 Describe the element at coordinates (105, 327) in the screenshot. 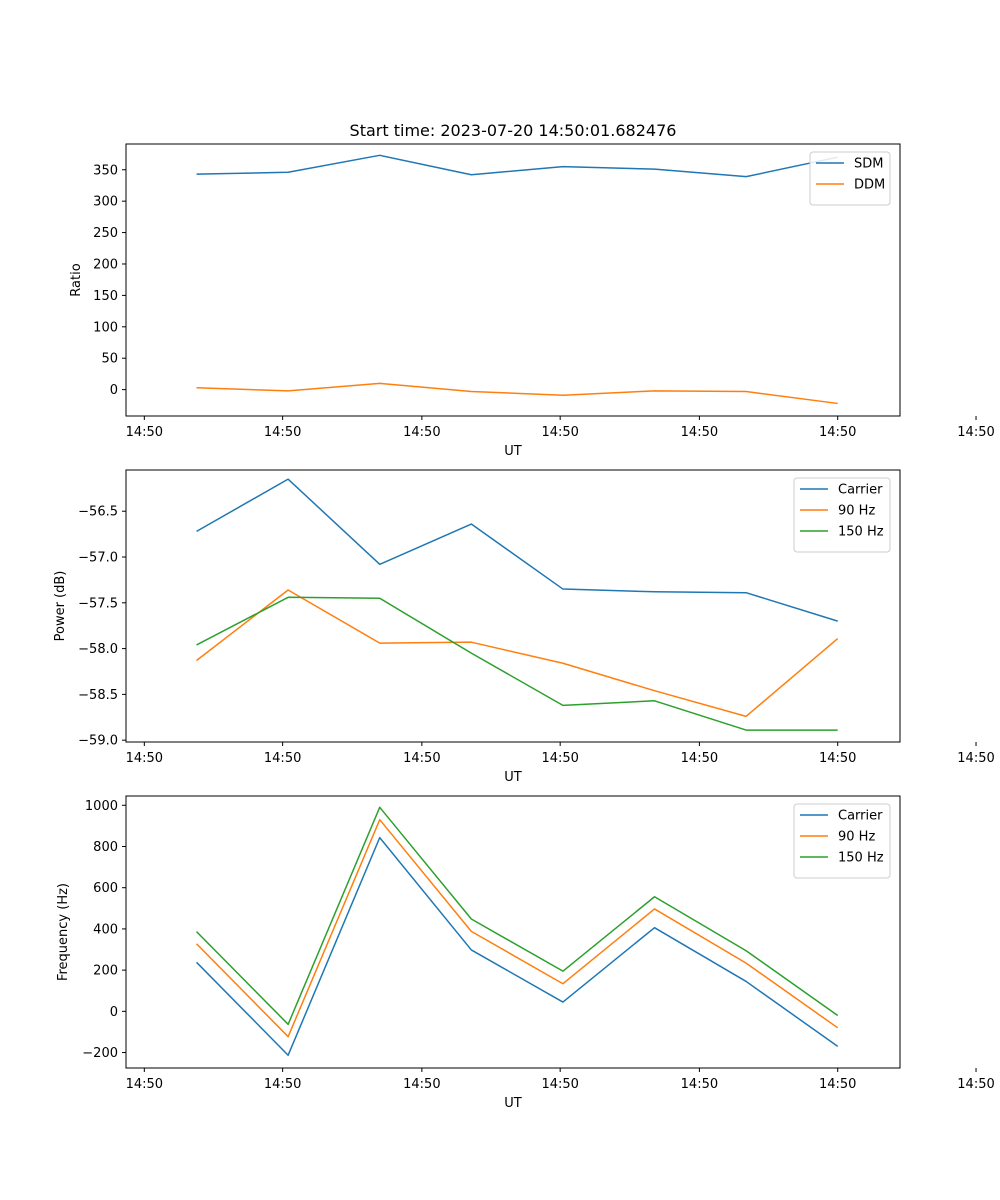

I see `y-tick-label: 100` at that location.